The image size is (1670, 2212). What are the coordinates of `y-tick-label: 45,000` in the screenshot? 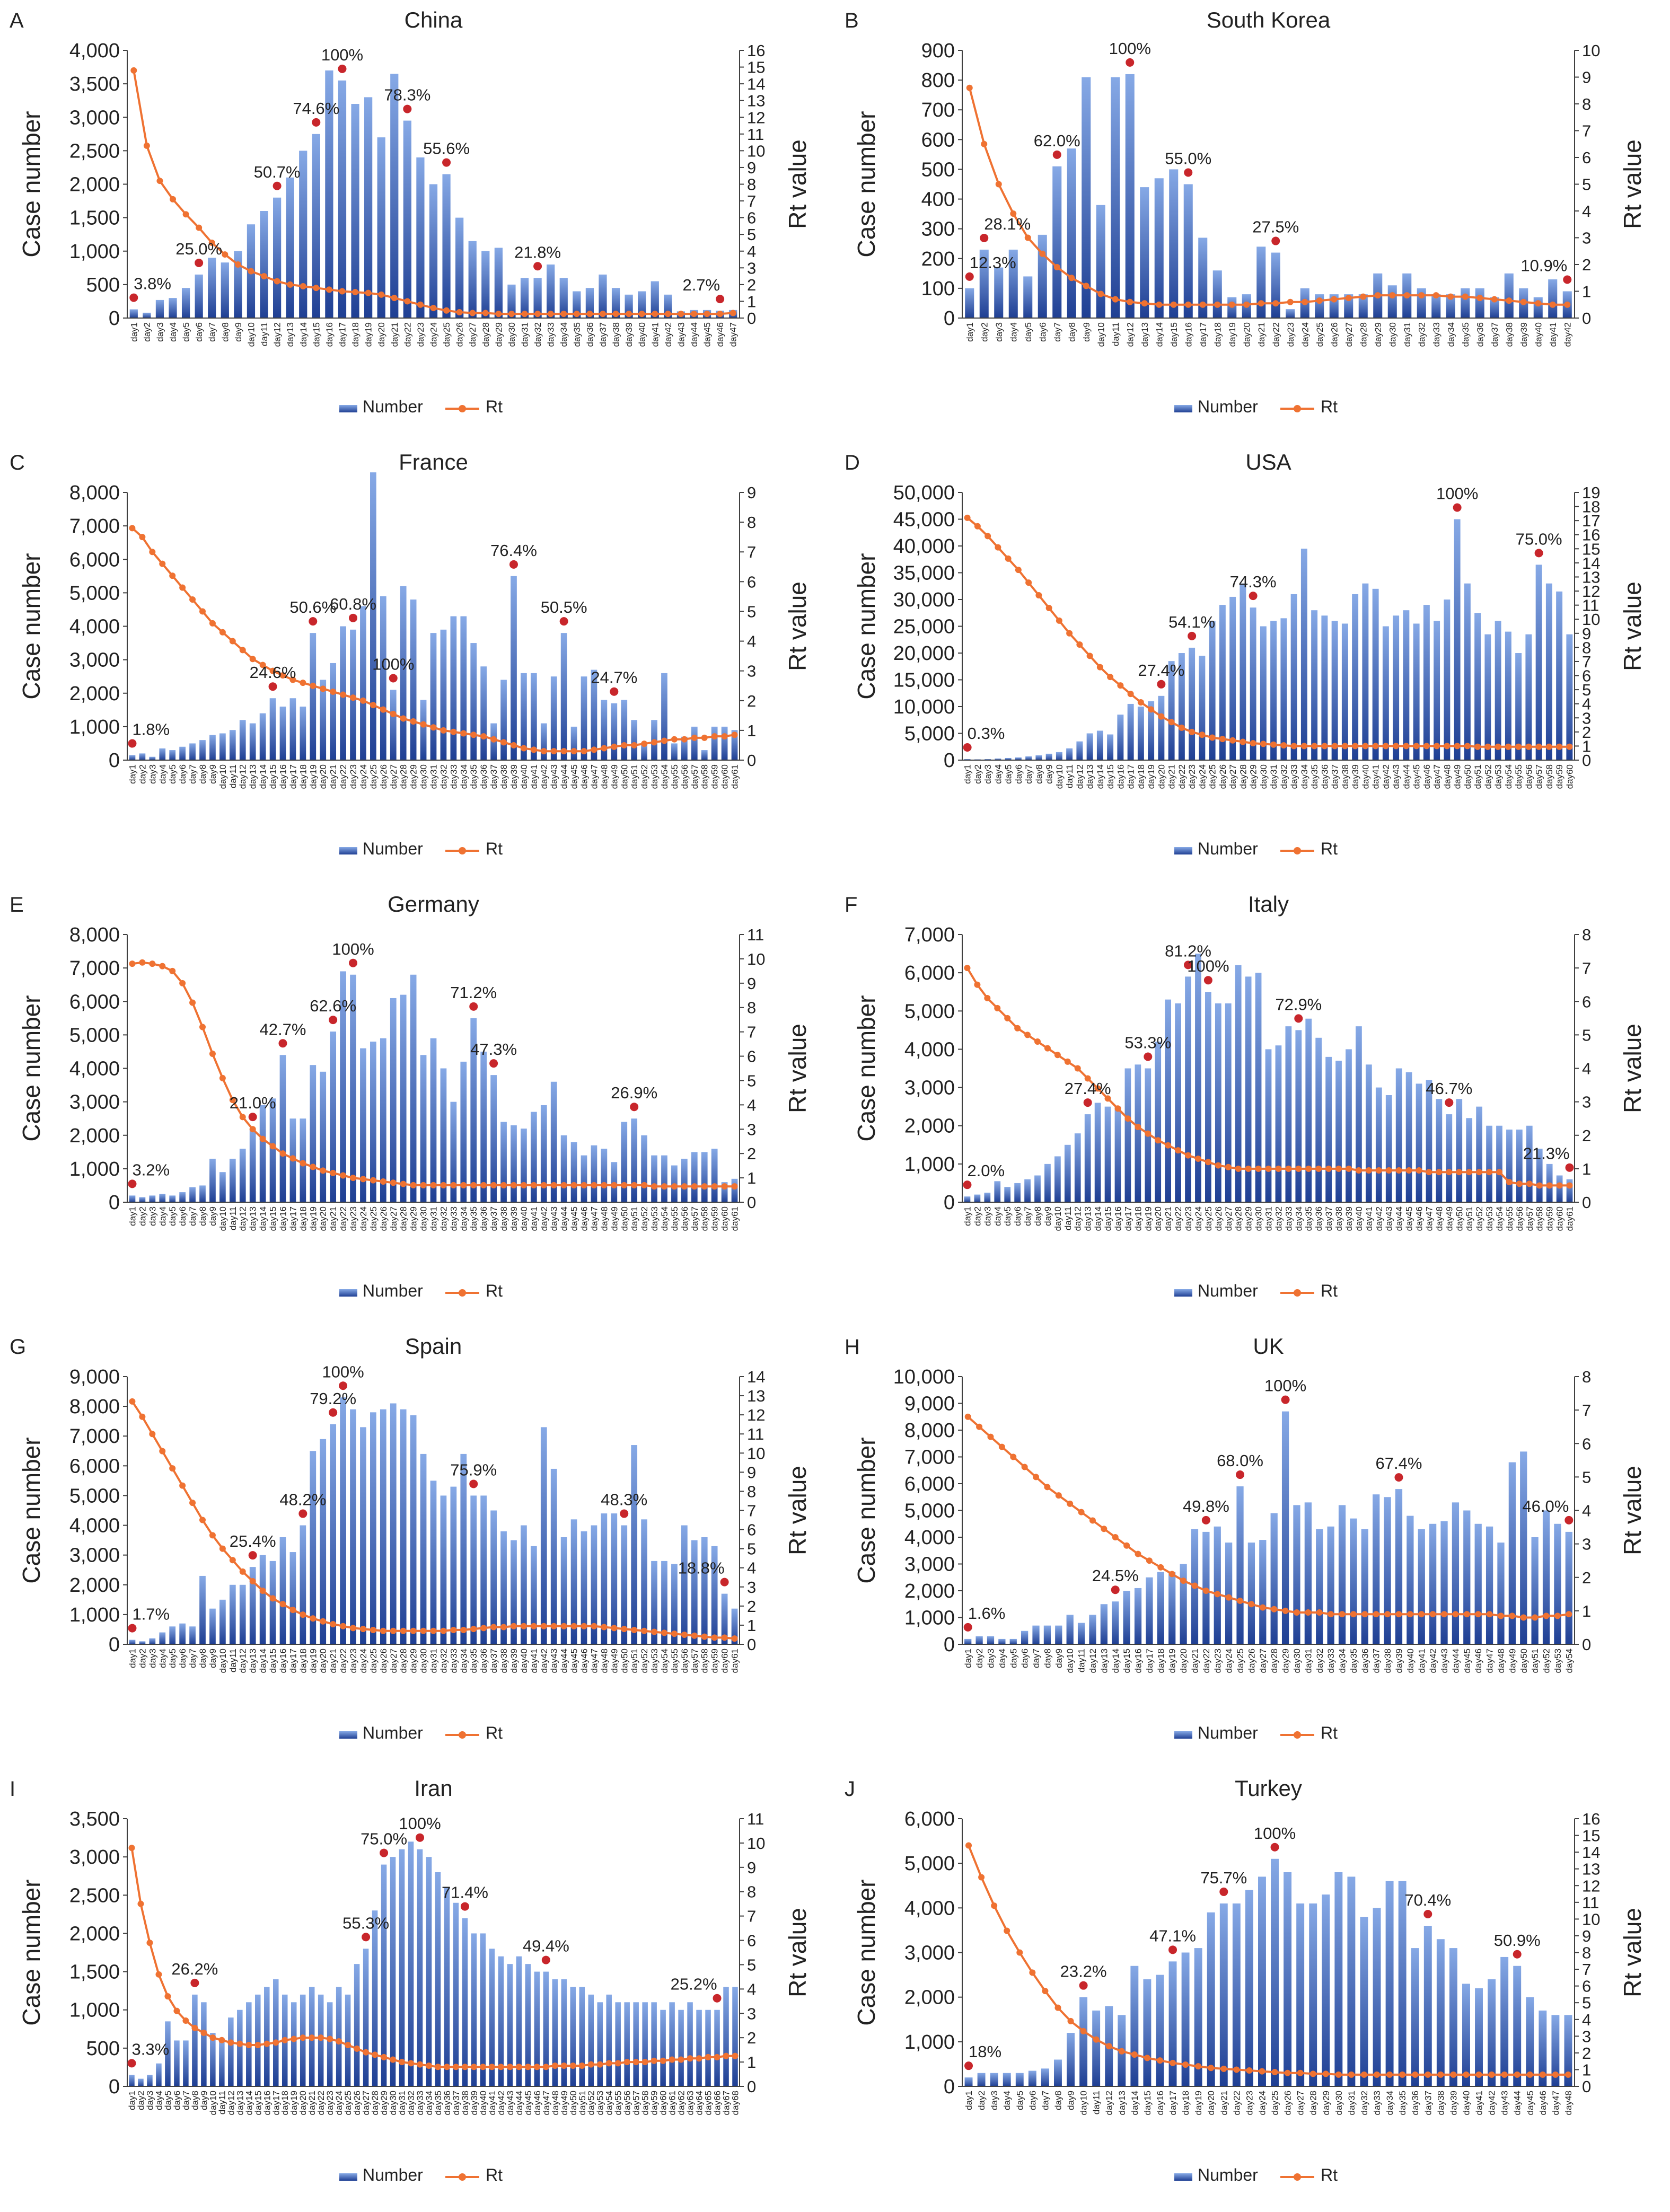 It's located at (924, 520).